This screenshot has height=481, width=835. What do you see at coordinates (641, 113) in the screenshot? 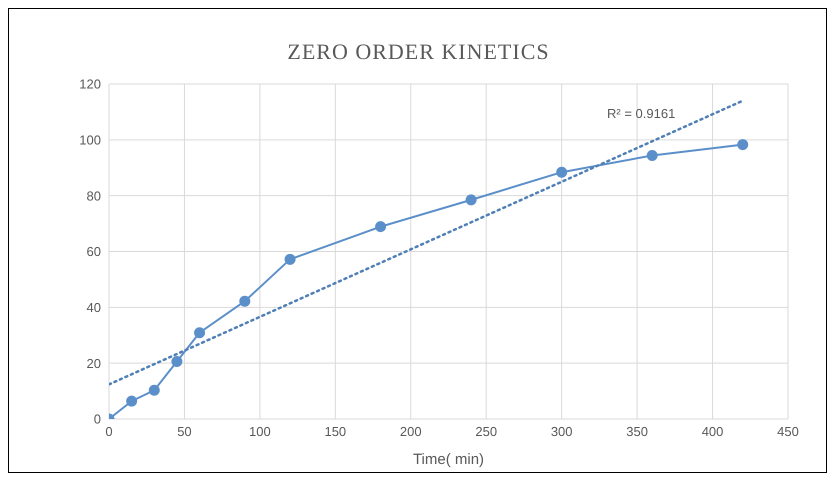
I see `annotation: R² = 0.9161` at bounding box center [641, 113].